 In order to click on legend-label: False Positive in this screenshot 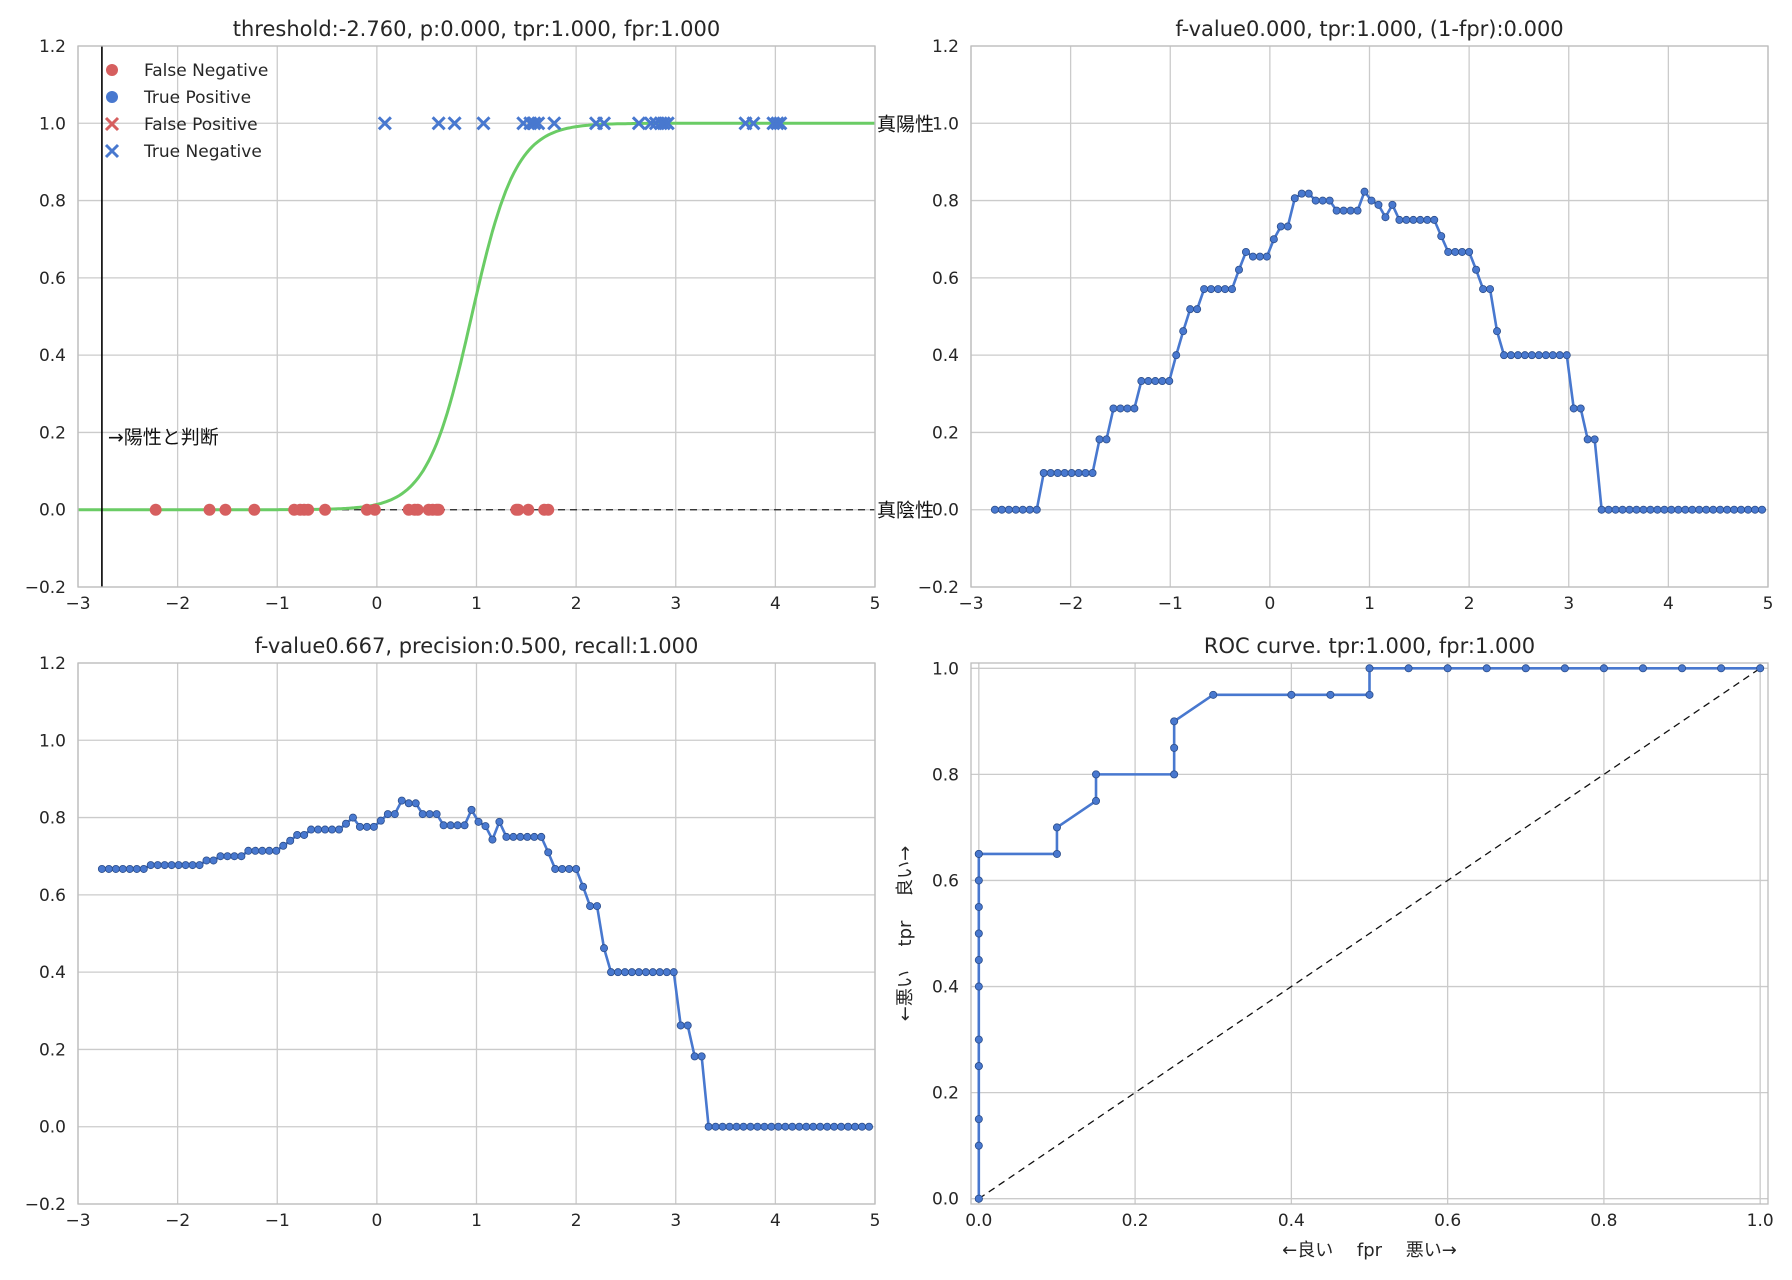, I will do `click(201, 125)`.